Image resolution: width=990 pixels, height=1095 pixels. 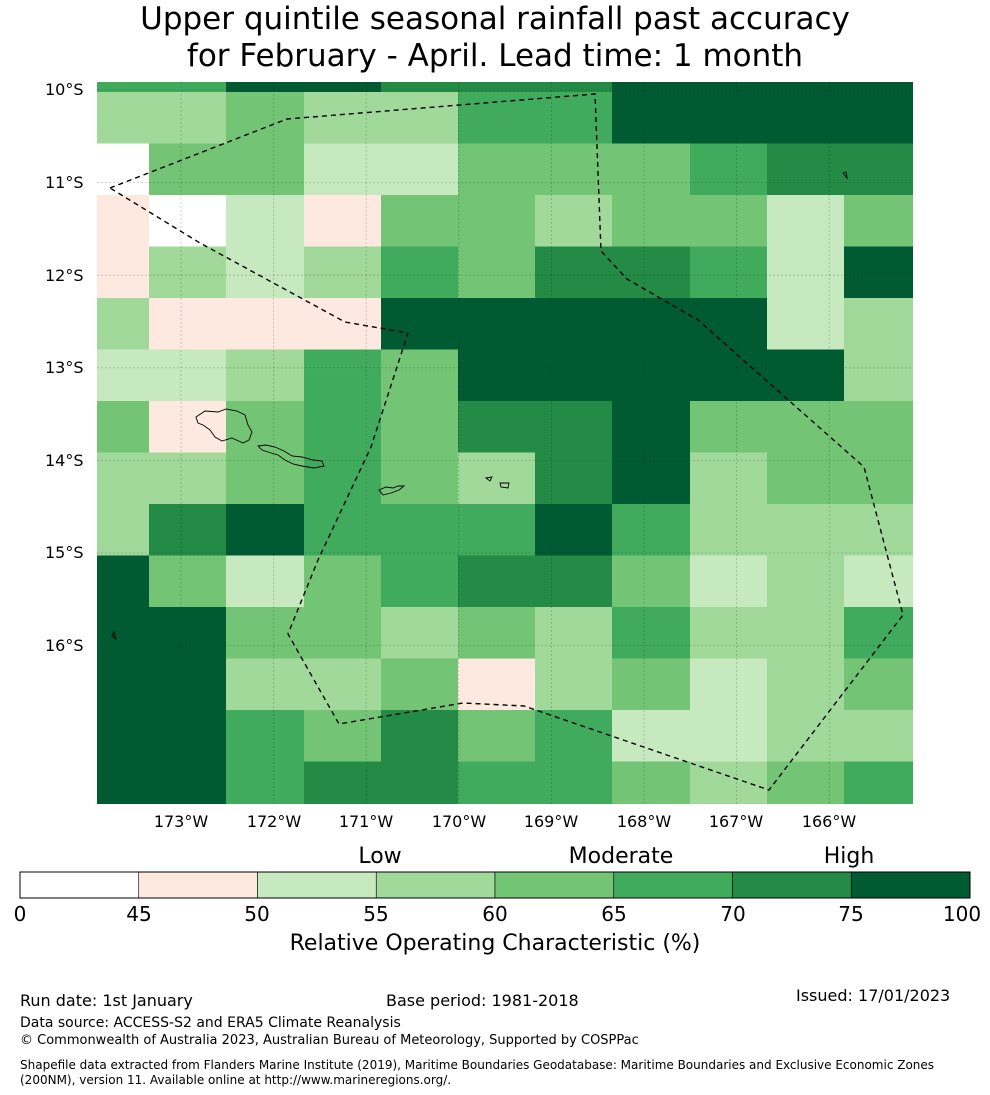 What do you see at coordinates (257, 914) in the screenshot?
I see `colorbar-tick-label: 50` at bounding box center [257, 914].